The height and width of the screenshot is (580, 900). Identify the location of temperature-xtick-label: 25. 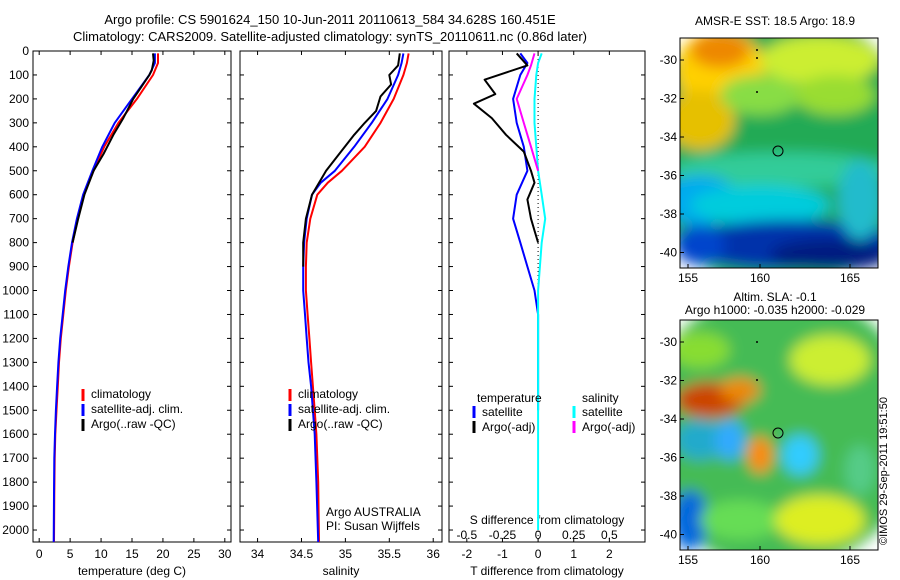
(194, 554).